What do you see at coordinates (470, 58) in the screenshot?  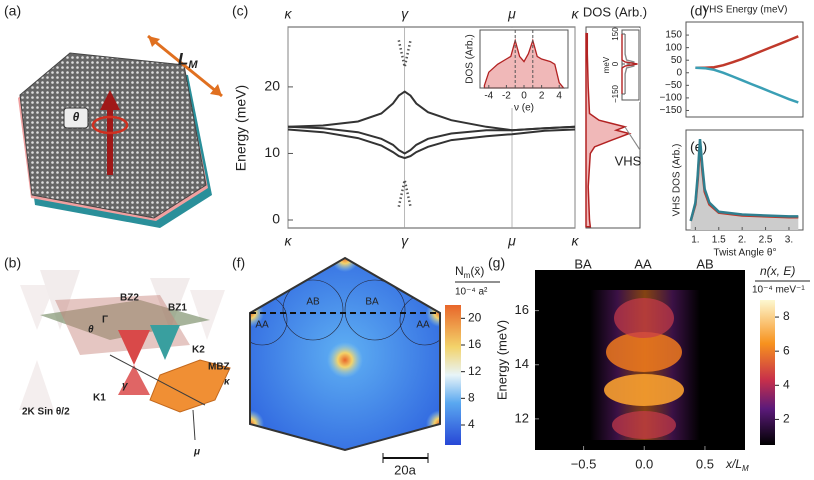 I see `y-axis-label: DOS (Arb.)` at bounding box center [470, 58].